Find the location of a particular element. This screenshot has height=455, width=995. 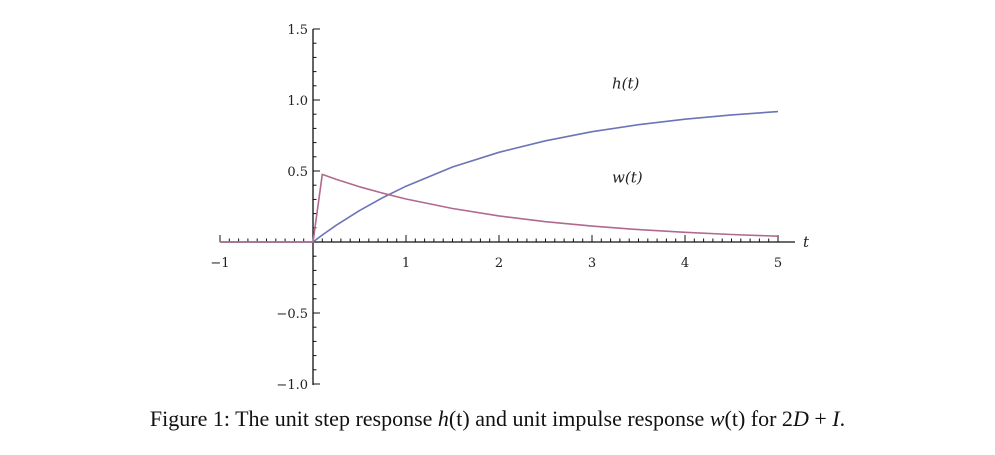

y-tick-label: −0.5 is located at coordinates (292, 314).